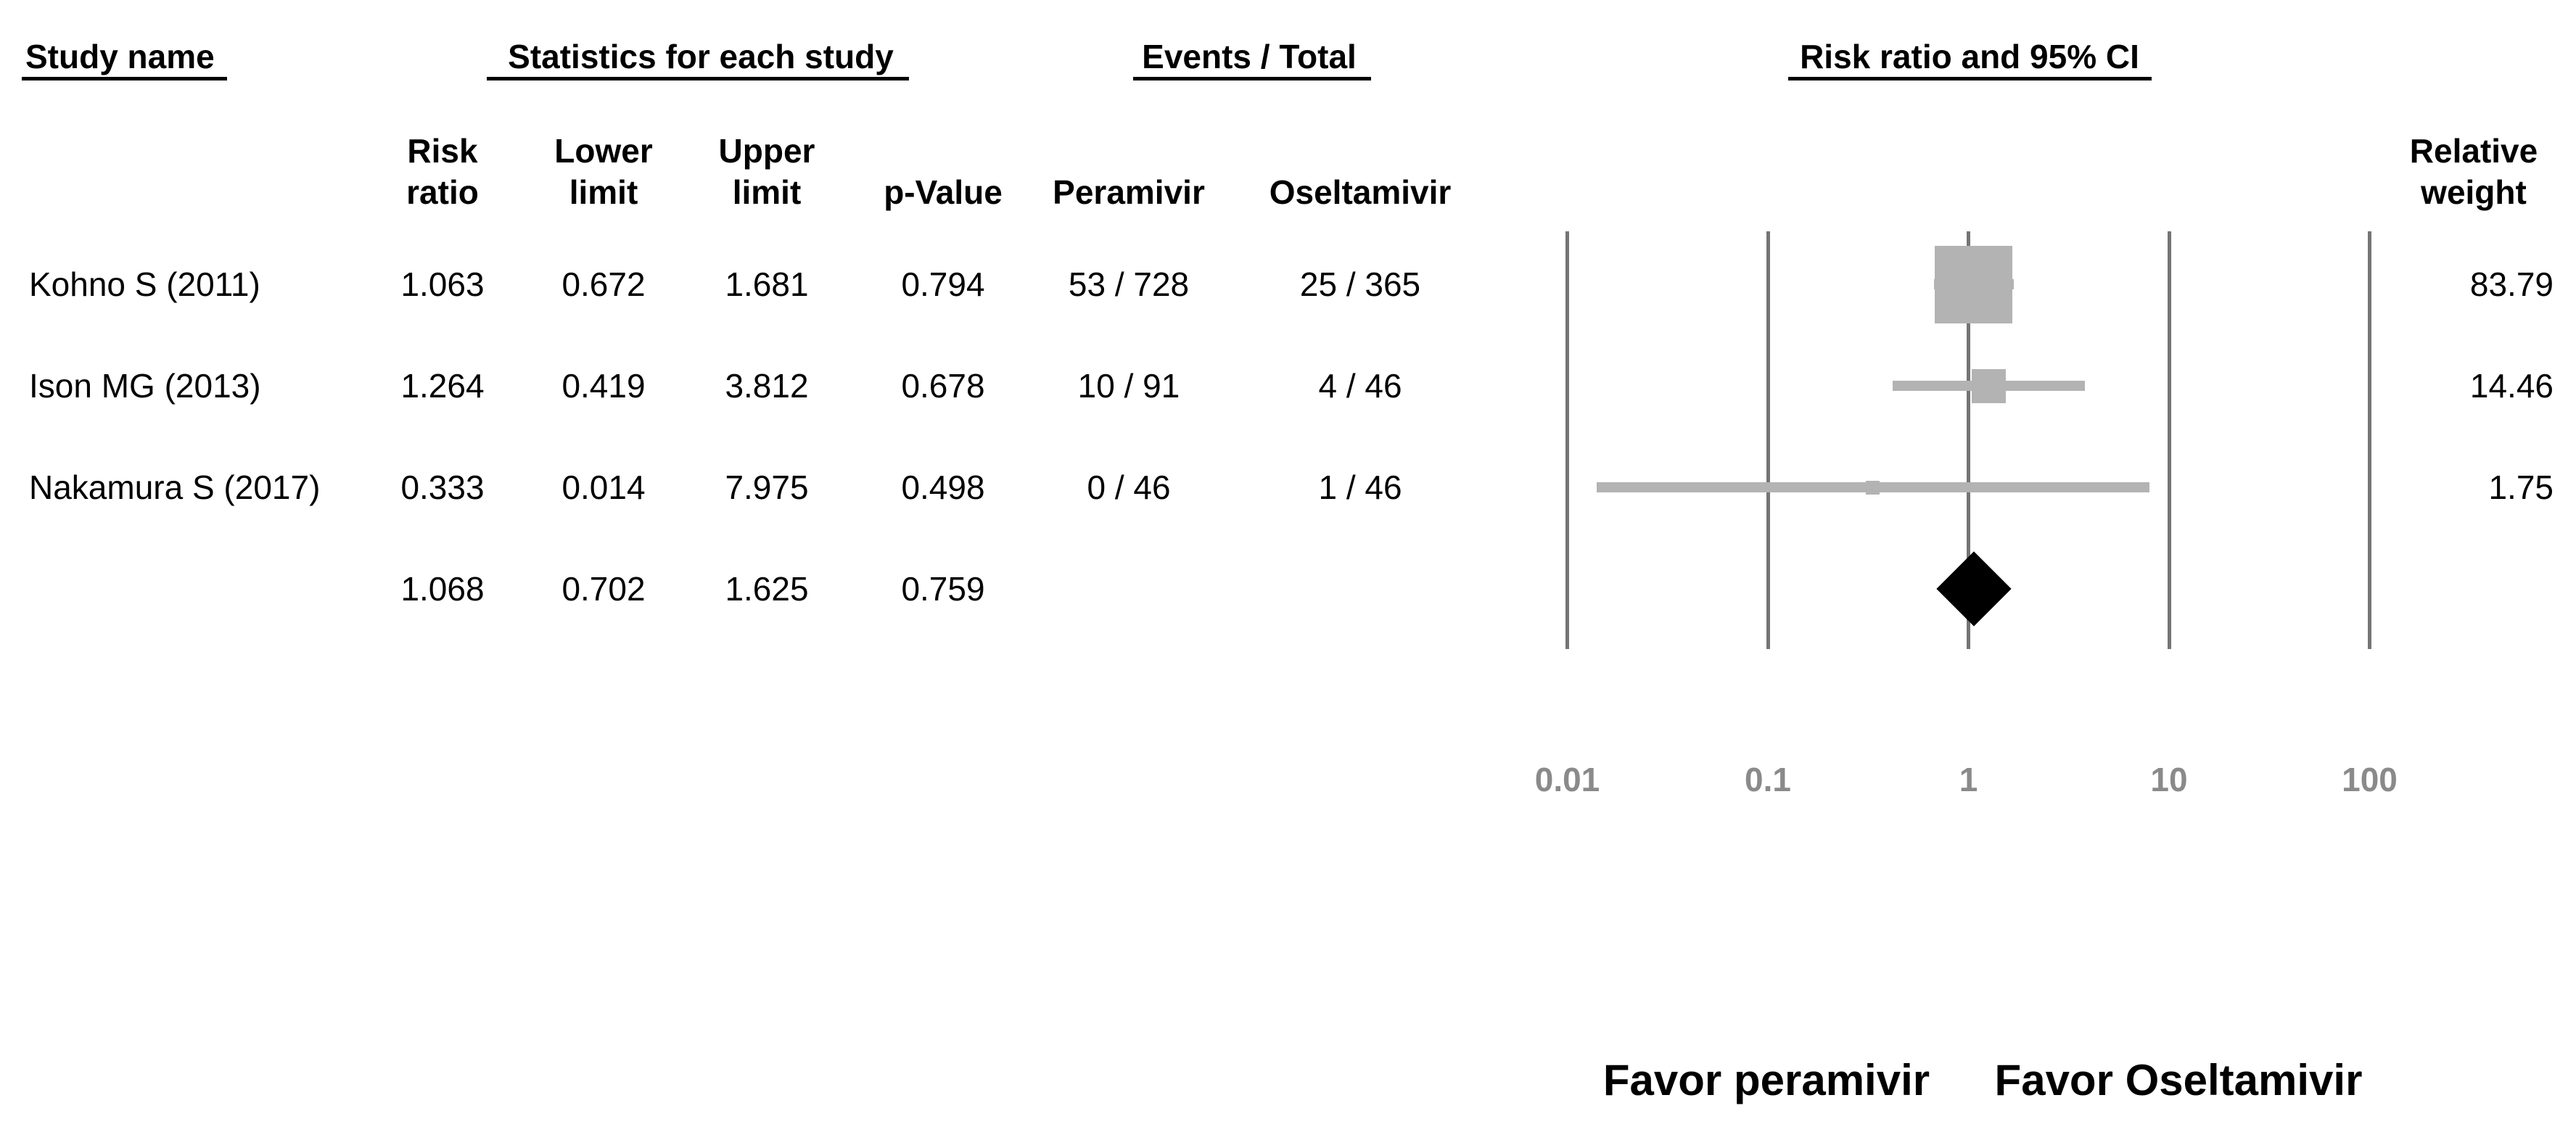  Describe the element at coordinates (1129, 284) in the screenshot. I see `row-0-peramivir: 53 / 728` at that location.